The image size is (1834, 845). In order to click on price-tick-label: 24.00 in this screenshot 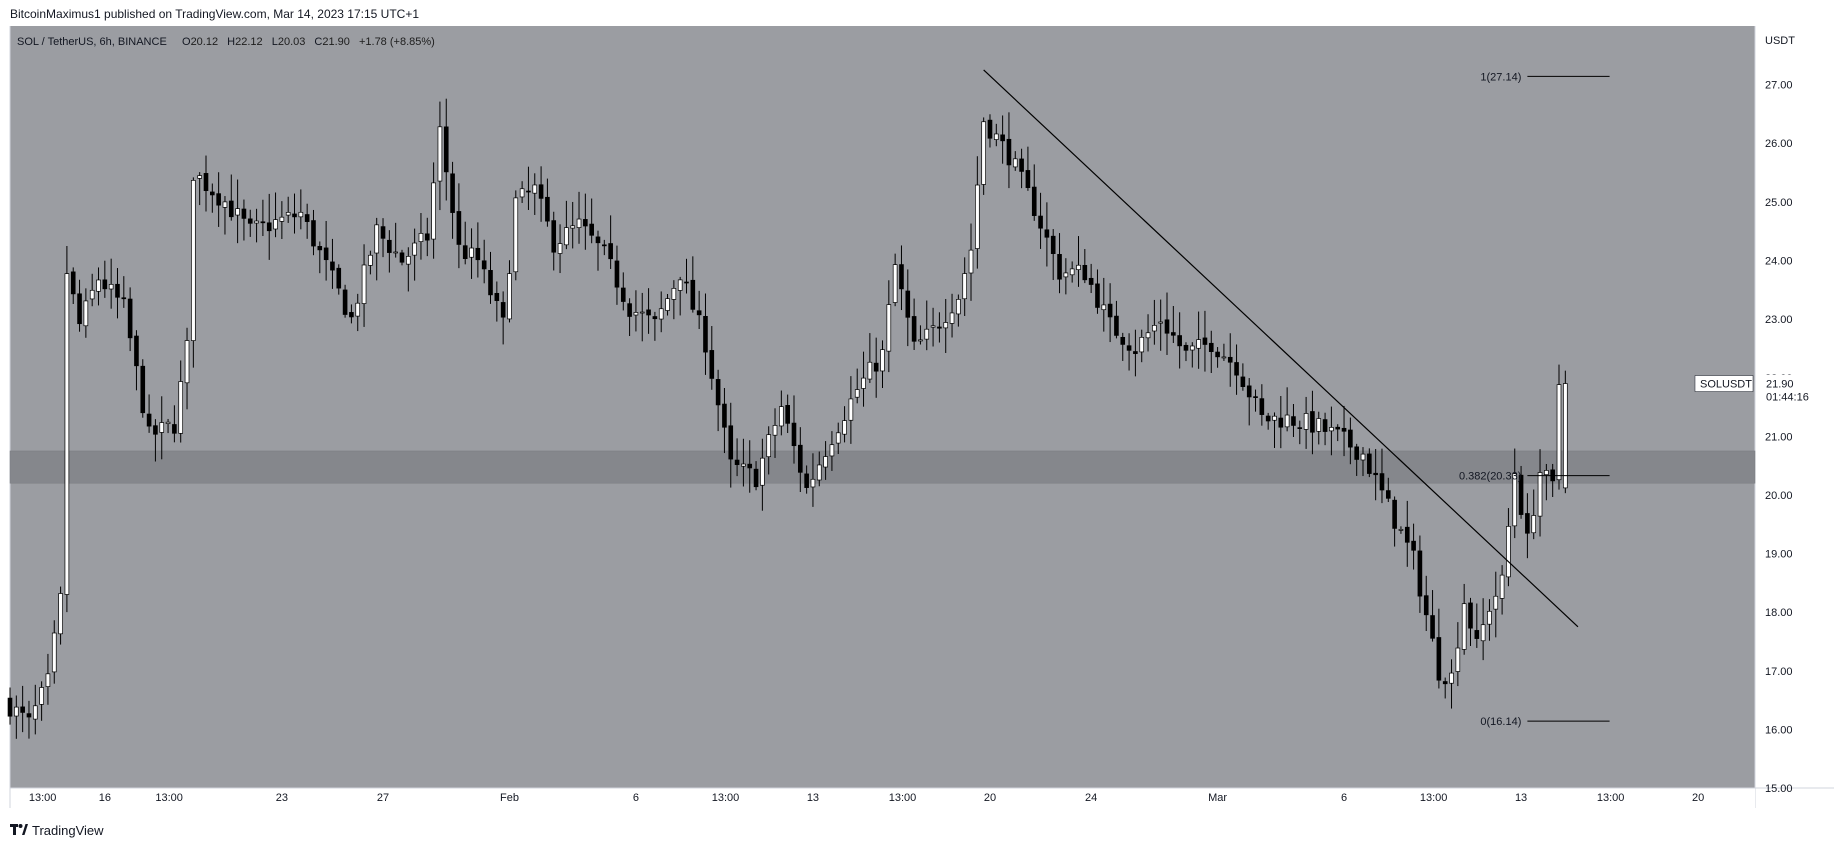, I will do `click(1779, 261)`.